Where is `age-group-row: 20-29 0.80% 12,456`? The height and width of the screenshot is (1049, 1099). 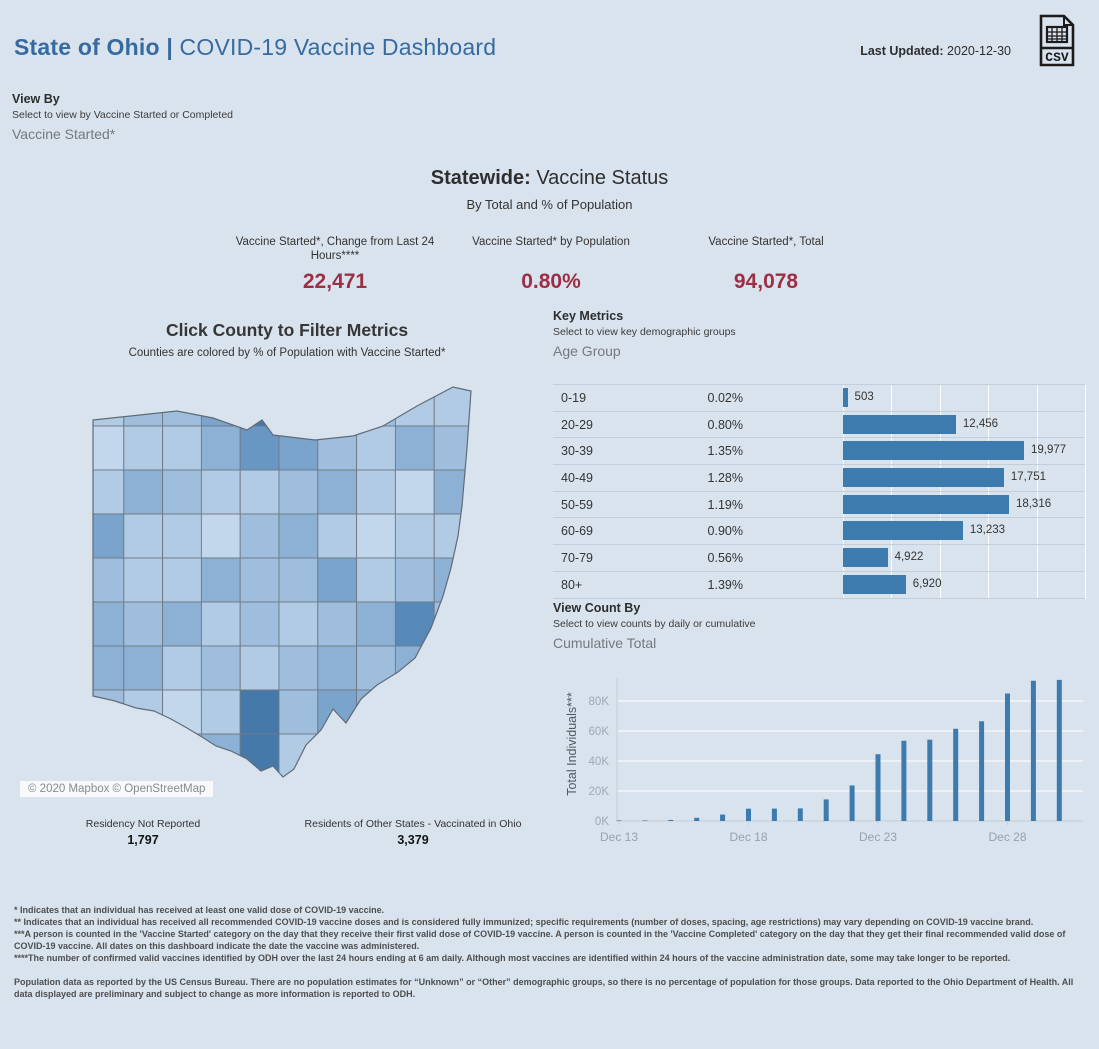
age-group-row: 20-29 0.80% 12,456 is located at coordinates (819, 425).